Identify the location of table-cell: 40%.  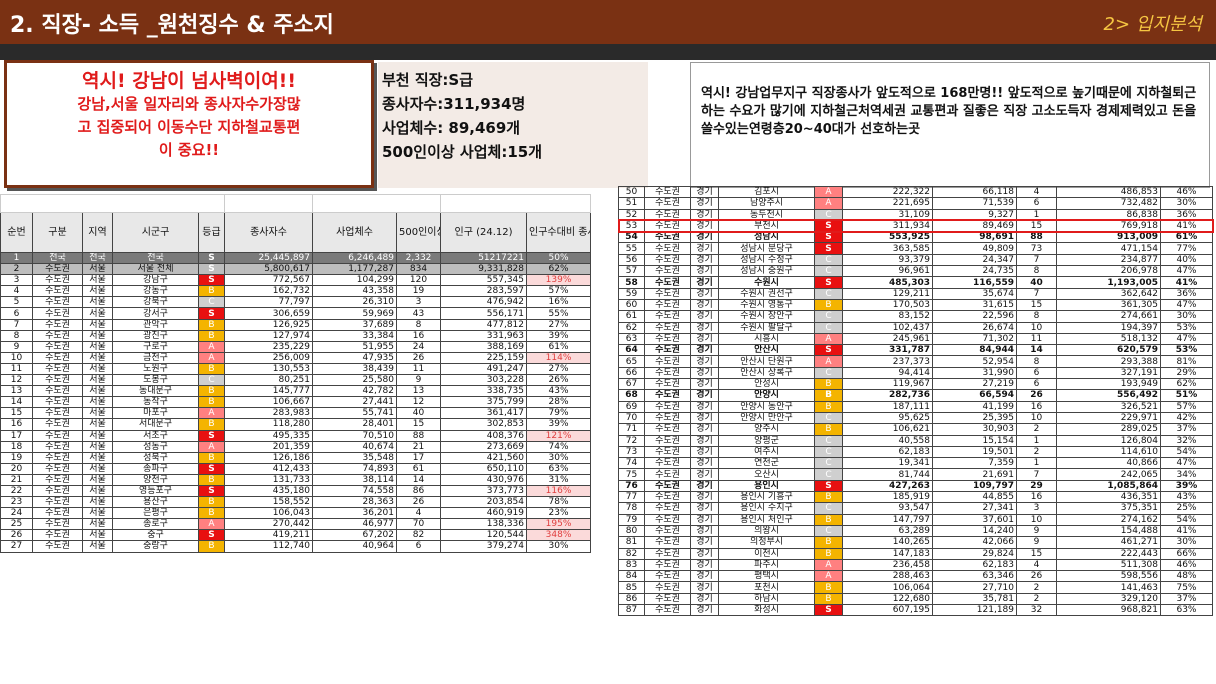
(1186, 260).